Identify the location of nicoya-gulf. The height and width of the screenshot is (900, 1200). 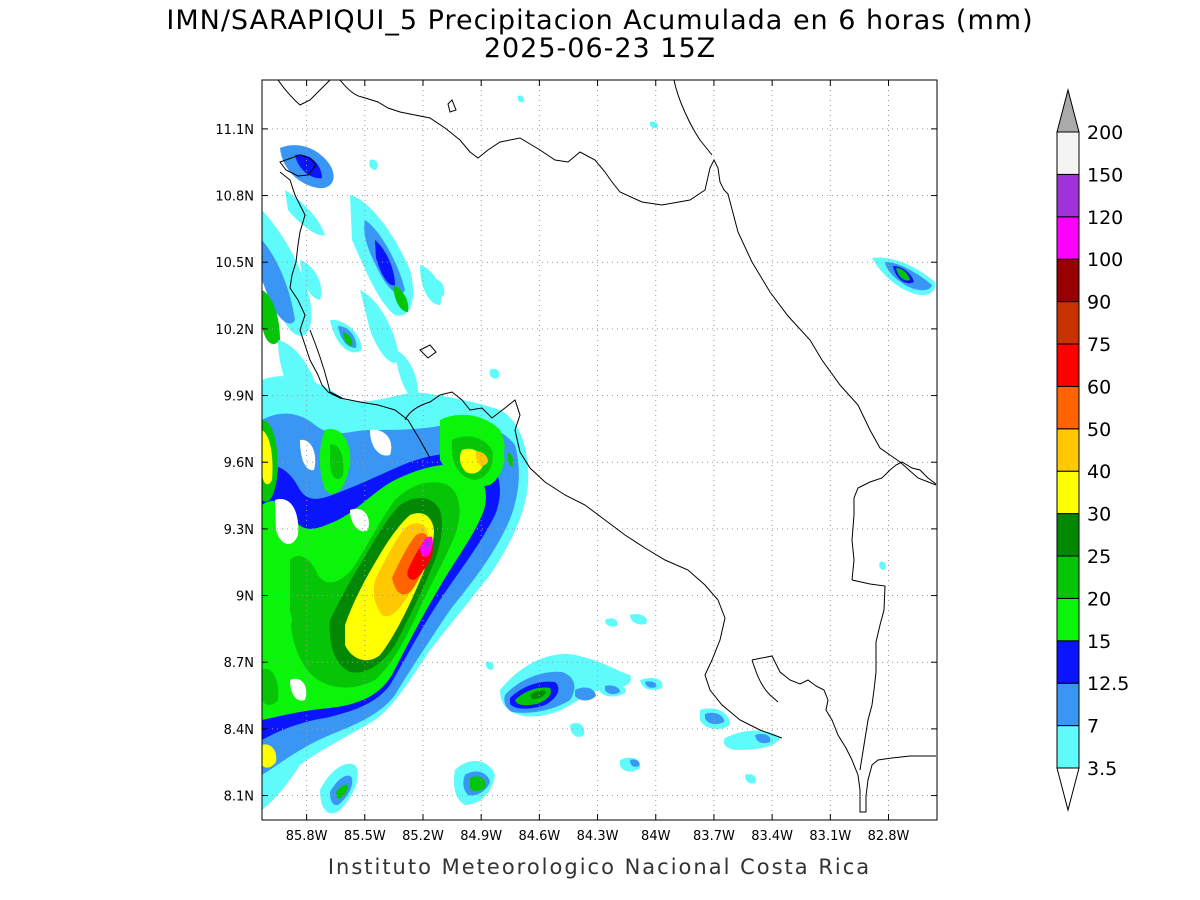
(593, 565).